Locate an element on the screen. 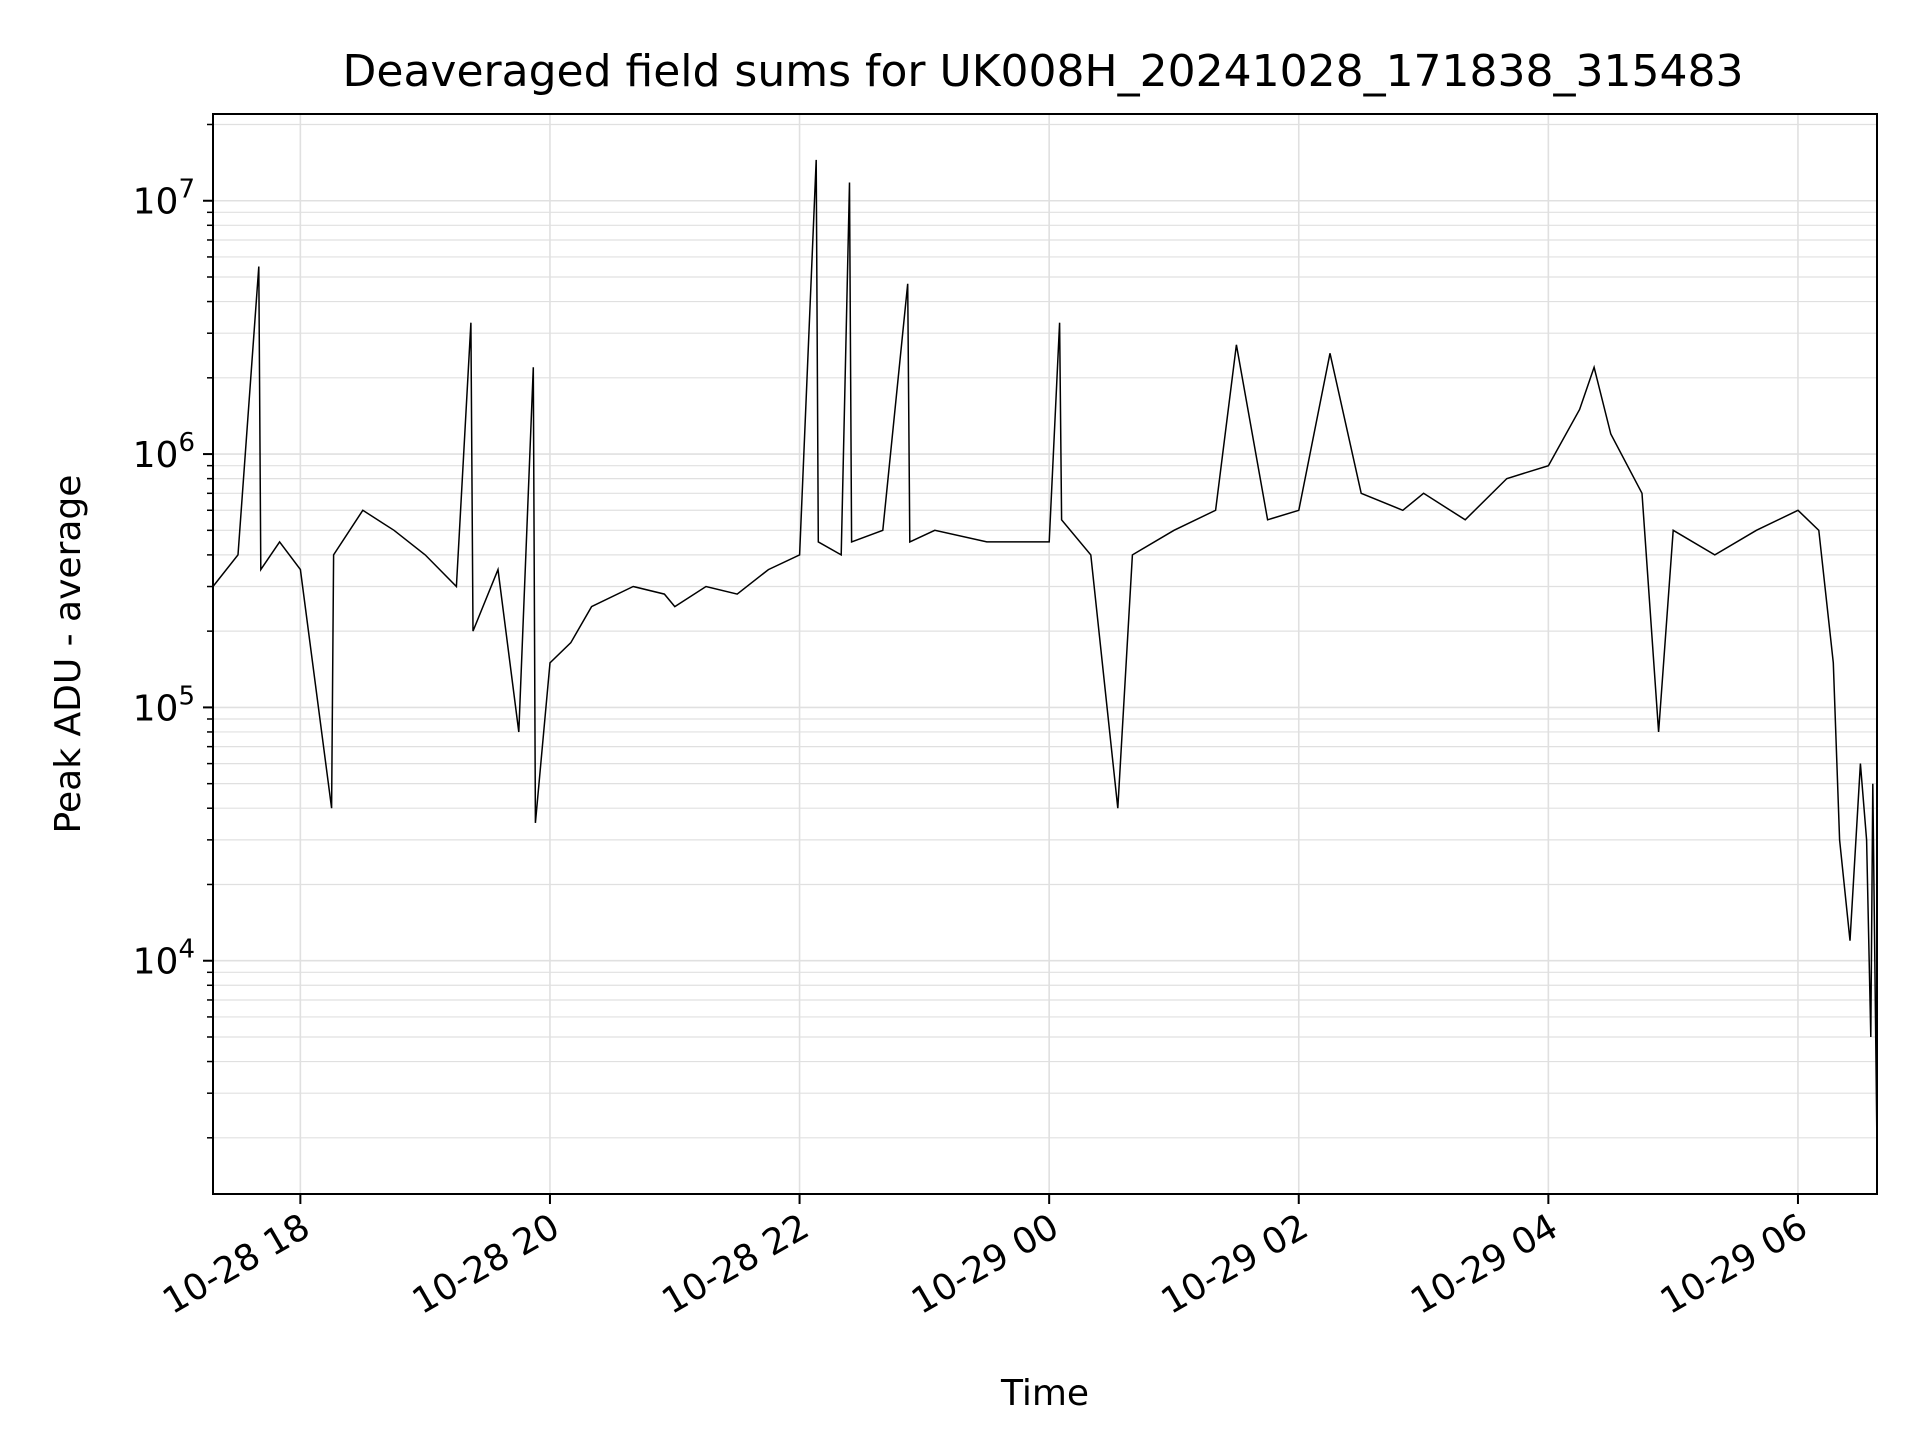 The image size is (1920, 1440). y-tick-label: 10⁵ is located at coordinates (164, 705).